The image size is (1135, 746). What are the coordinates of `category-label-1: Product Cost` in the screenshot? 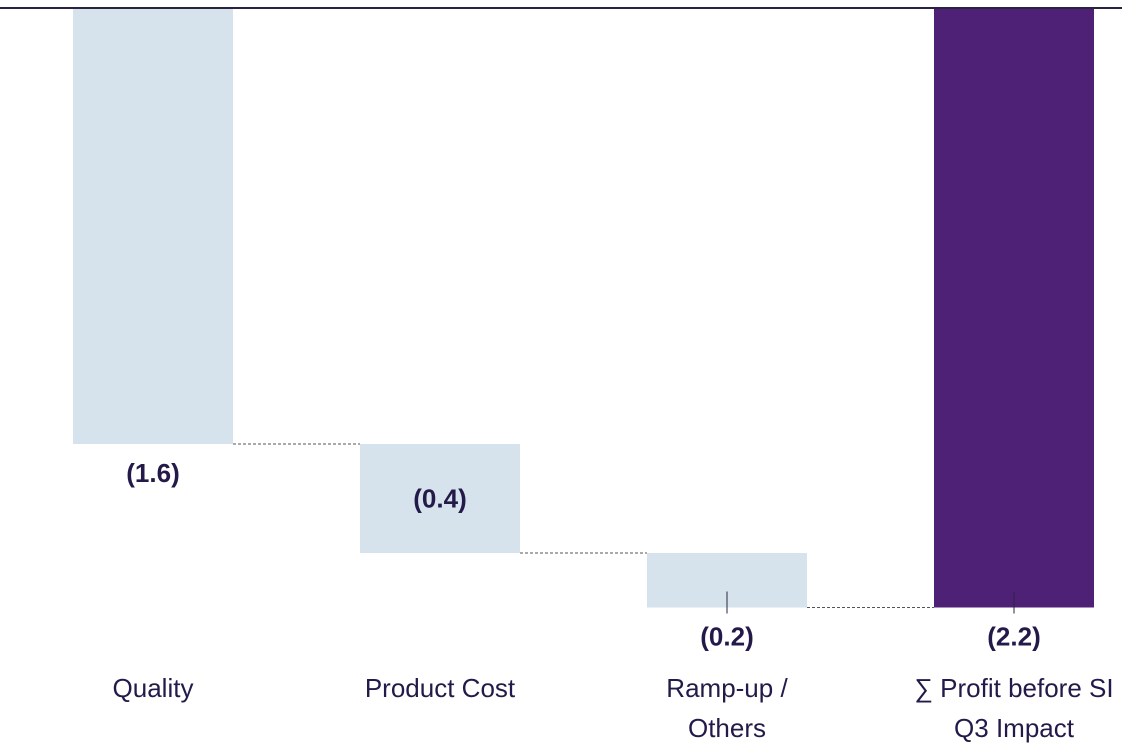 It's located at (440, 688).